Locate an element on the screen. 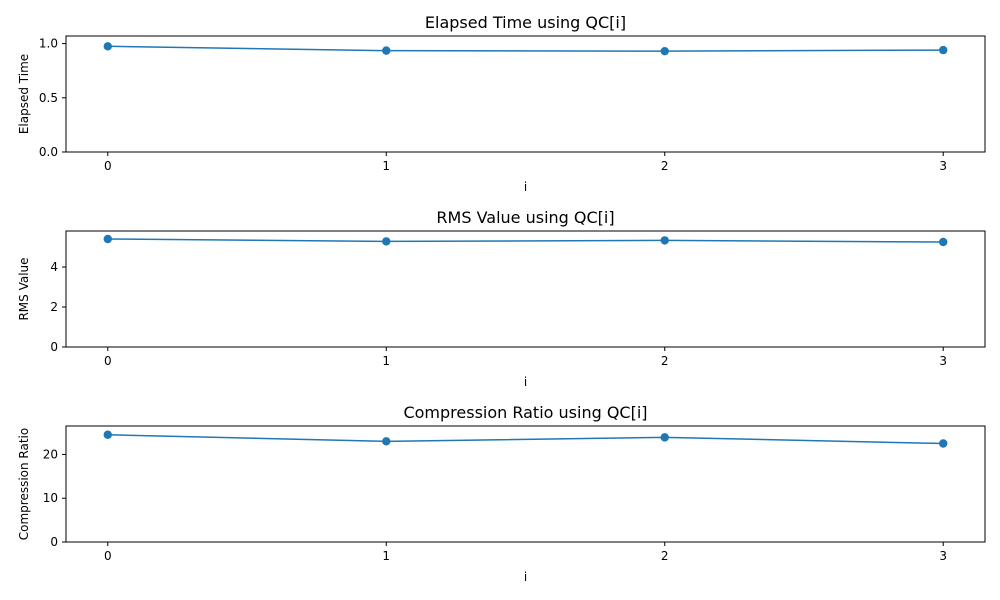  chart-title: Compression Ratio using QC[i] is located at coordinates (525, 412).